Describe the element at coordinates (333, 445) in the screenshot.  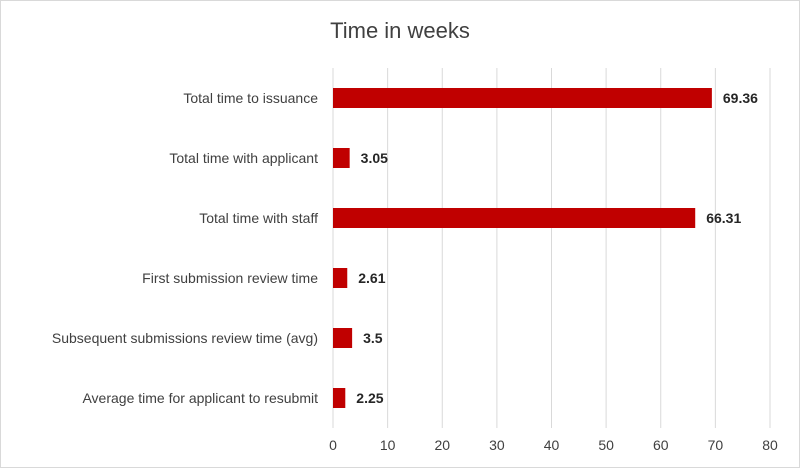
I see `x-tick-label: 0` at that location.